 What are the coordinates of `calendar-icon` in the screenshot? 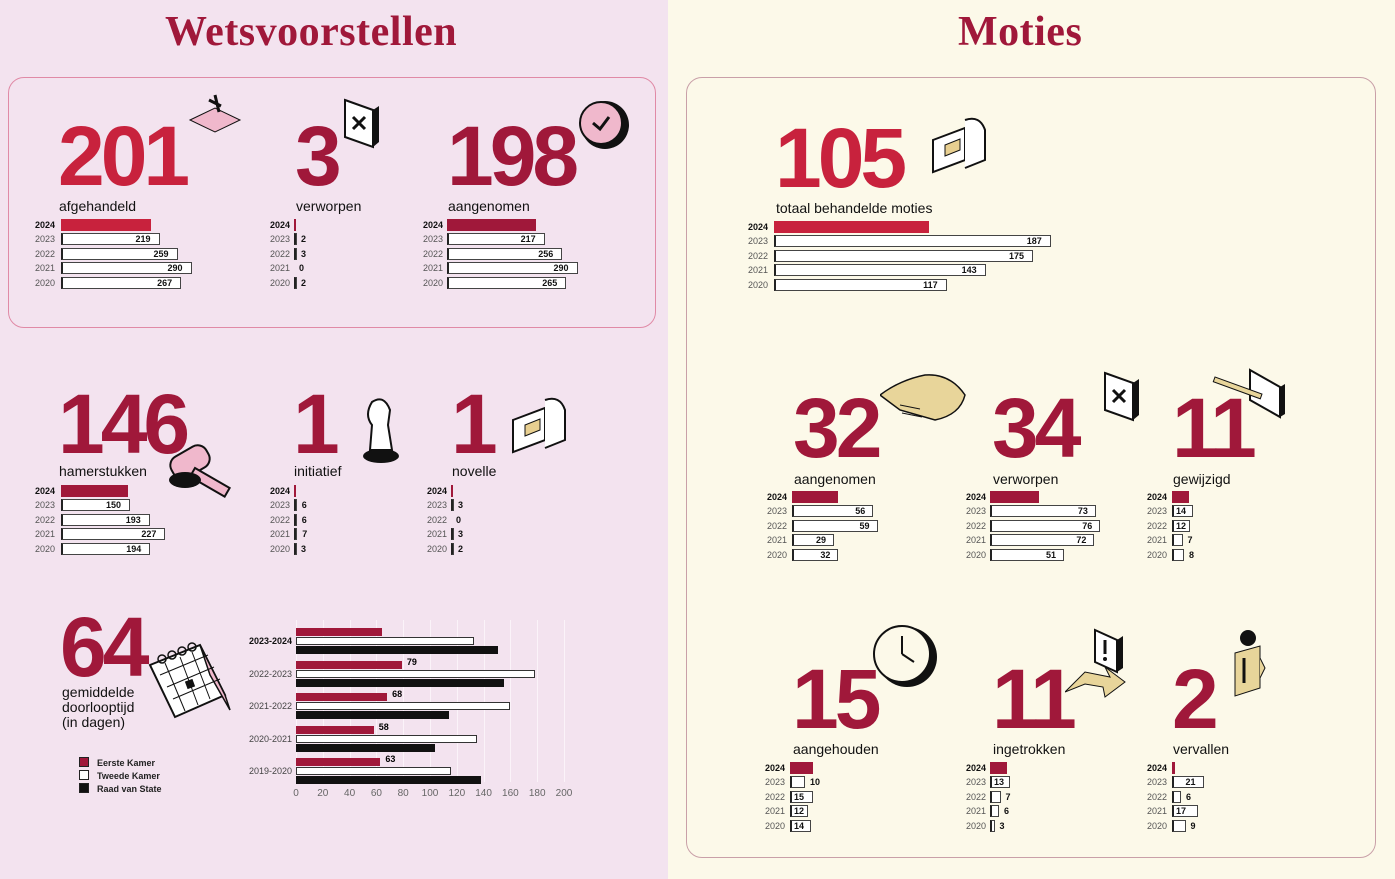 It's located at (189, 680).